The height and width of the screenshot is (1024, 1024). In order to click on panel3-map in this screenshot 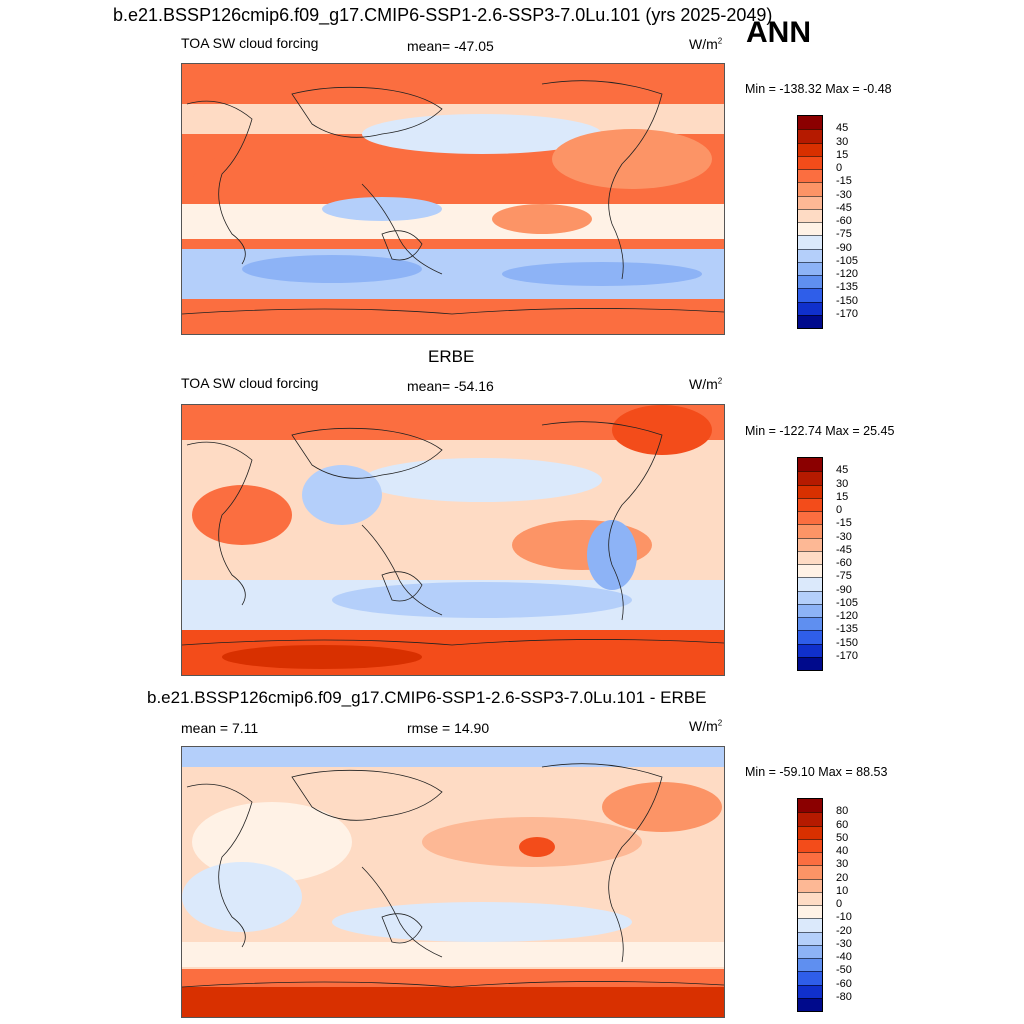, I will do `click(453, 882)`.